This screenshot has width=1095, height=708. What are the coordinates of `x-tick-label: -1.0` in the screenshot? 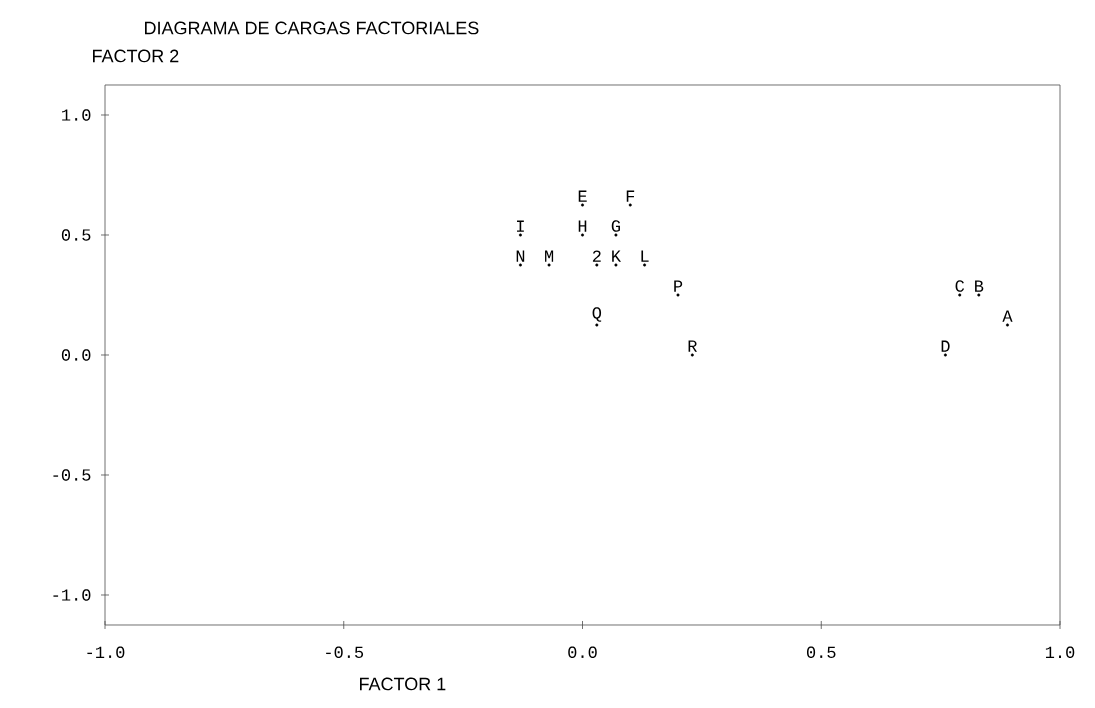 It's located at (106, 652).